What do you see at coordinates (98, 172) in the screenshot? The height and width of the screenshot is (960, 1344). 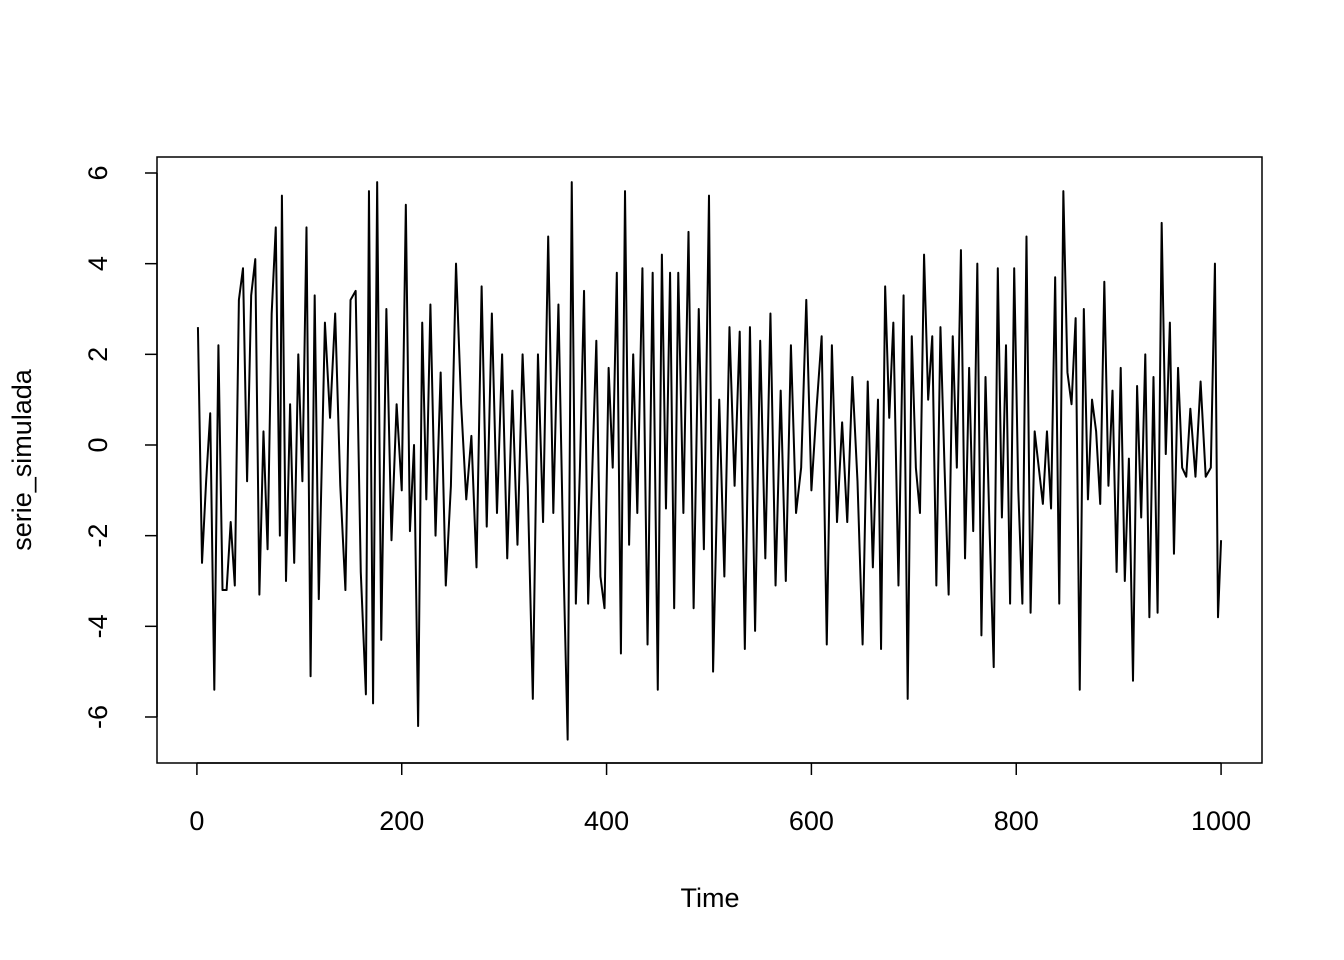 I see `y-tick-label: 6` at bounding box center [98, 172].